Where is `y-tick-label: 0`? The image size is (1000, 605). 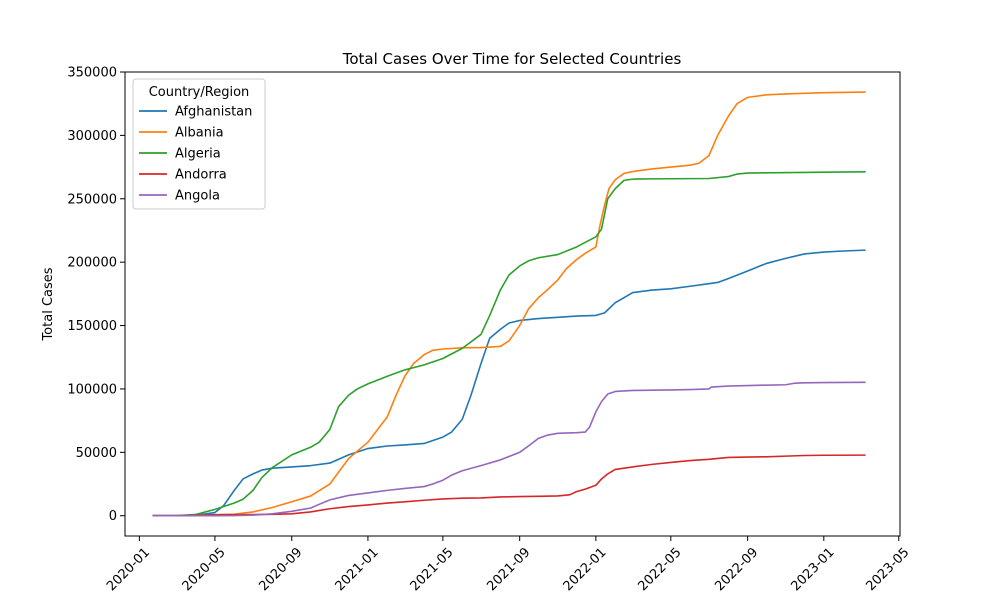
y-tick-label: 0 is located at coordinates (113, 516).